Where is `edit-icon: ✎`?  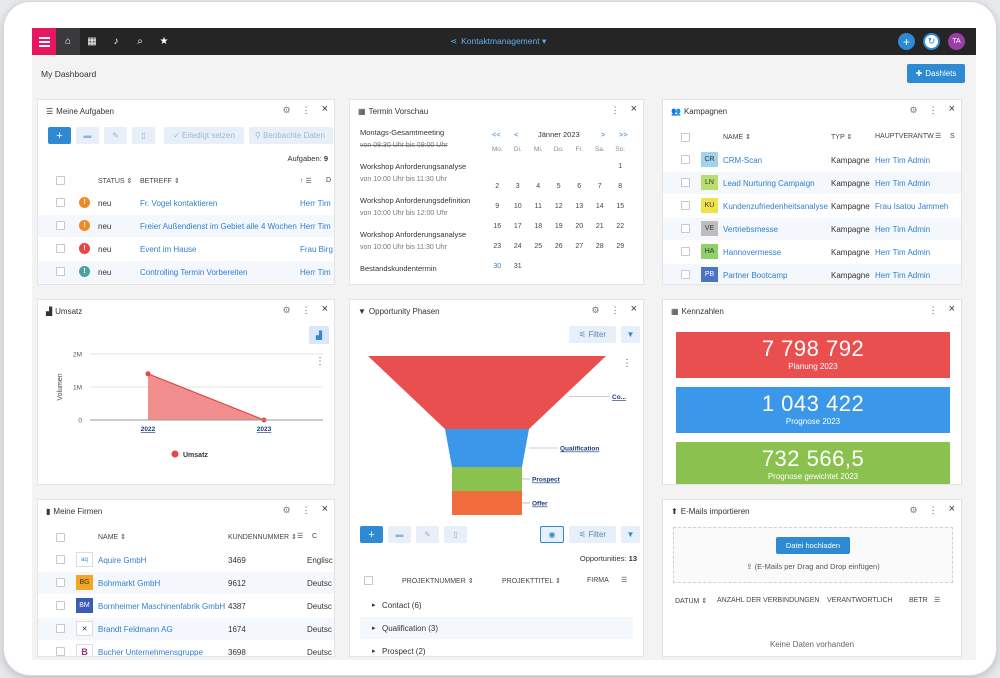 edit-icon: ✎ is located at coordinates (115, 135).